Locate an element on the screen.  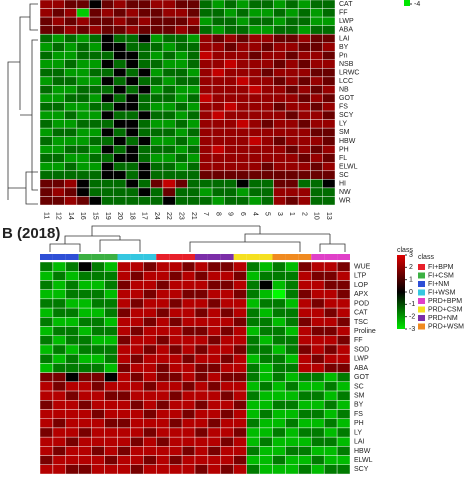
row-label: PH is located at coordinates (359, 423).